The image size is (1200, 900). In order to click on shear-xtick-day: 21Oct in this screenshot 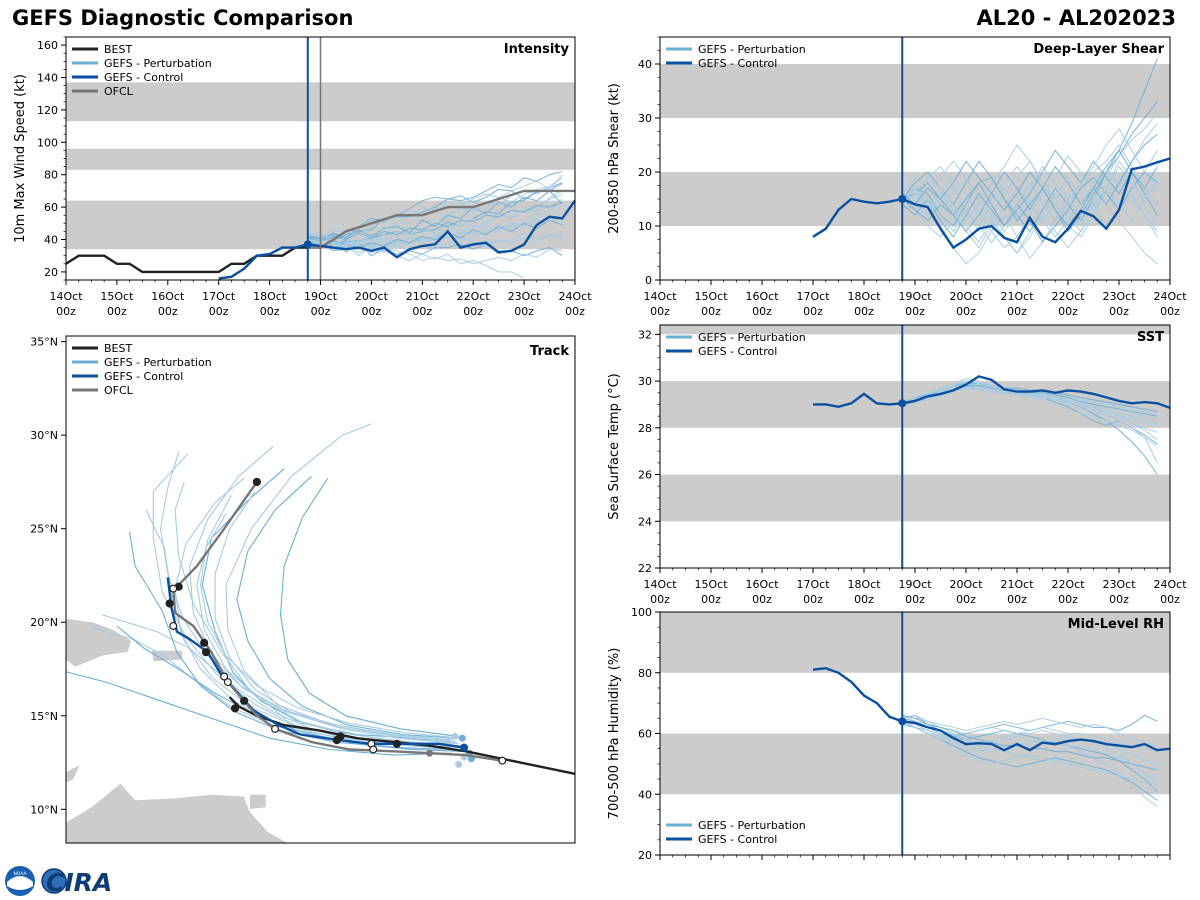, I will do `click(1017, 296)`.